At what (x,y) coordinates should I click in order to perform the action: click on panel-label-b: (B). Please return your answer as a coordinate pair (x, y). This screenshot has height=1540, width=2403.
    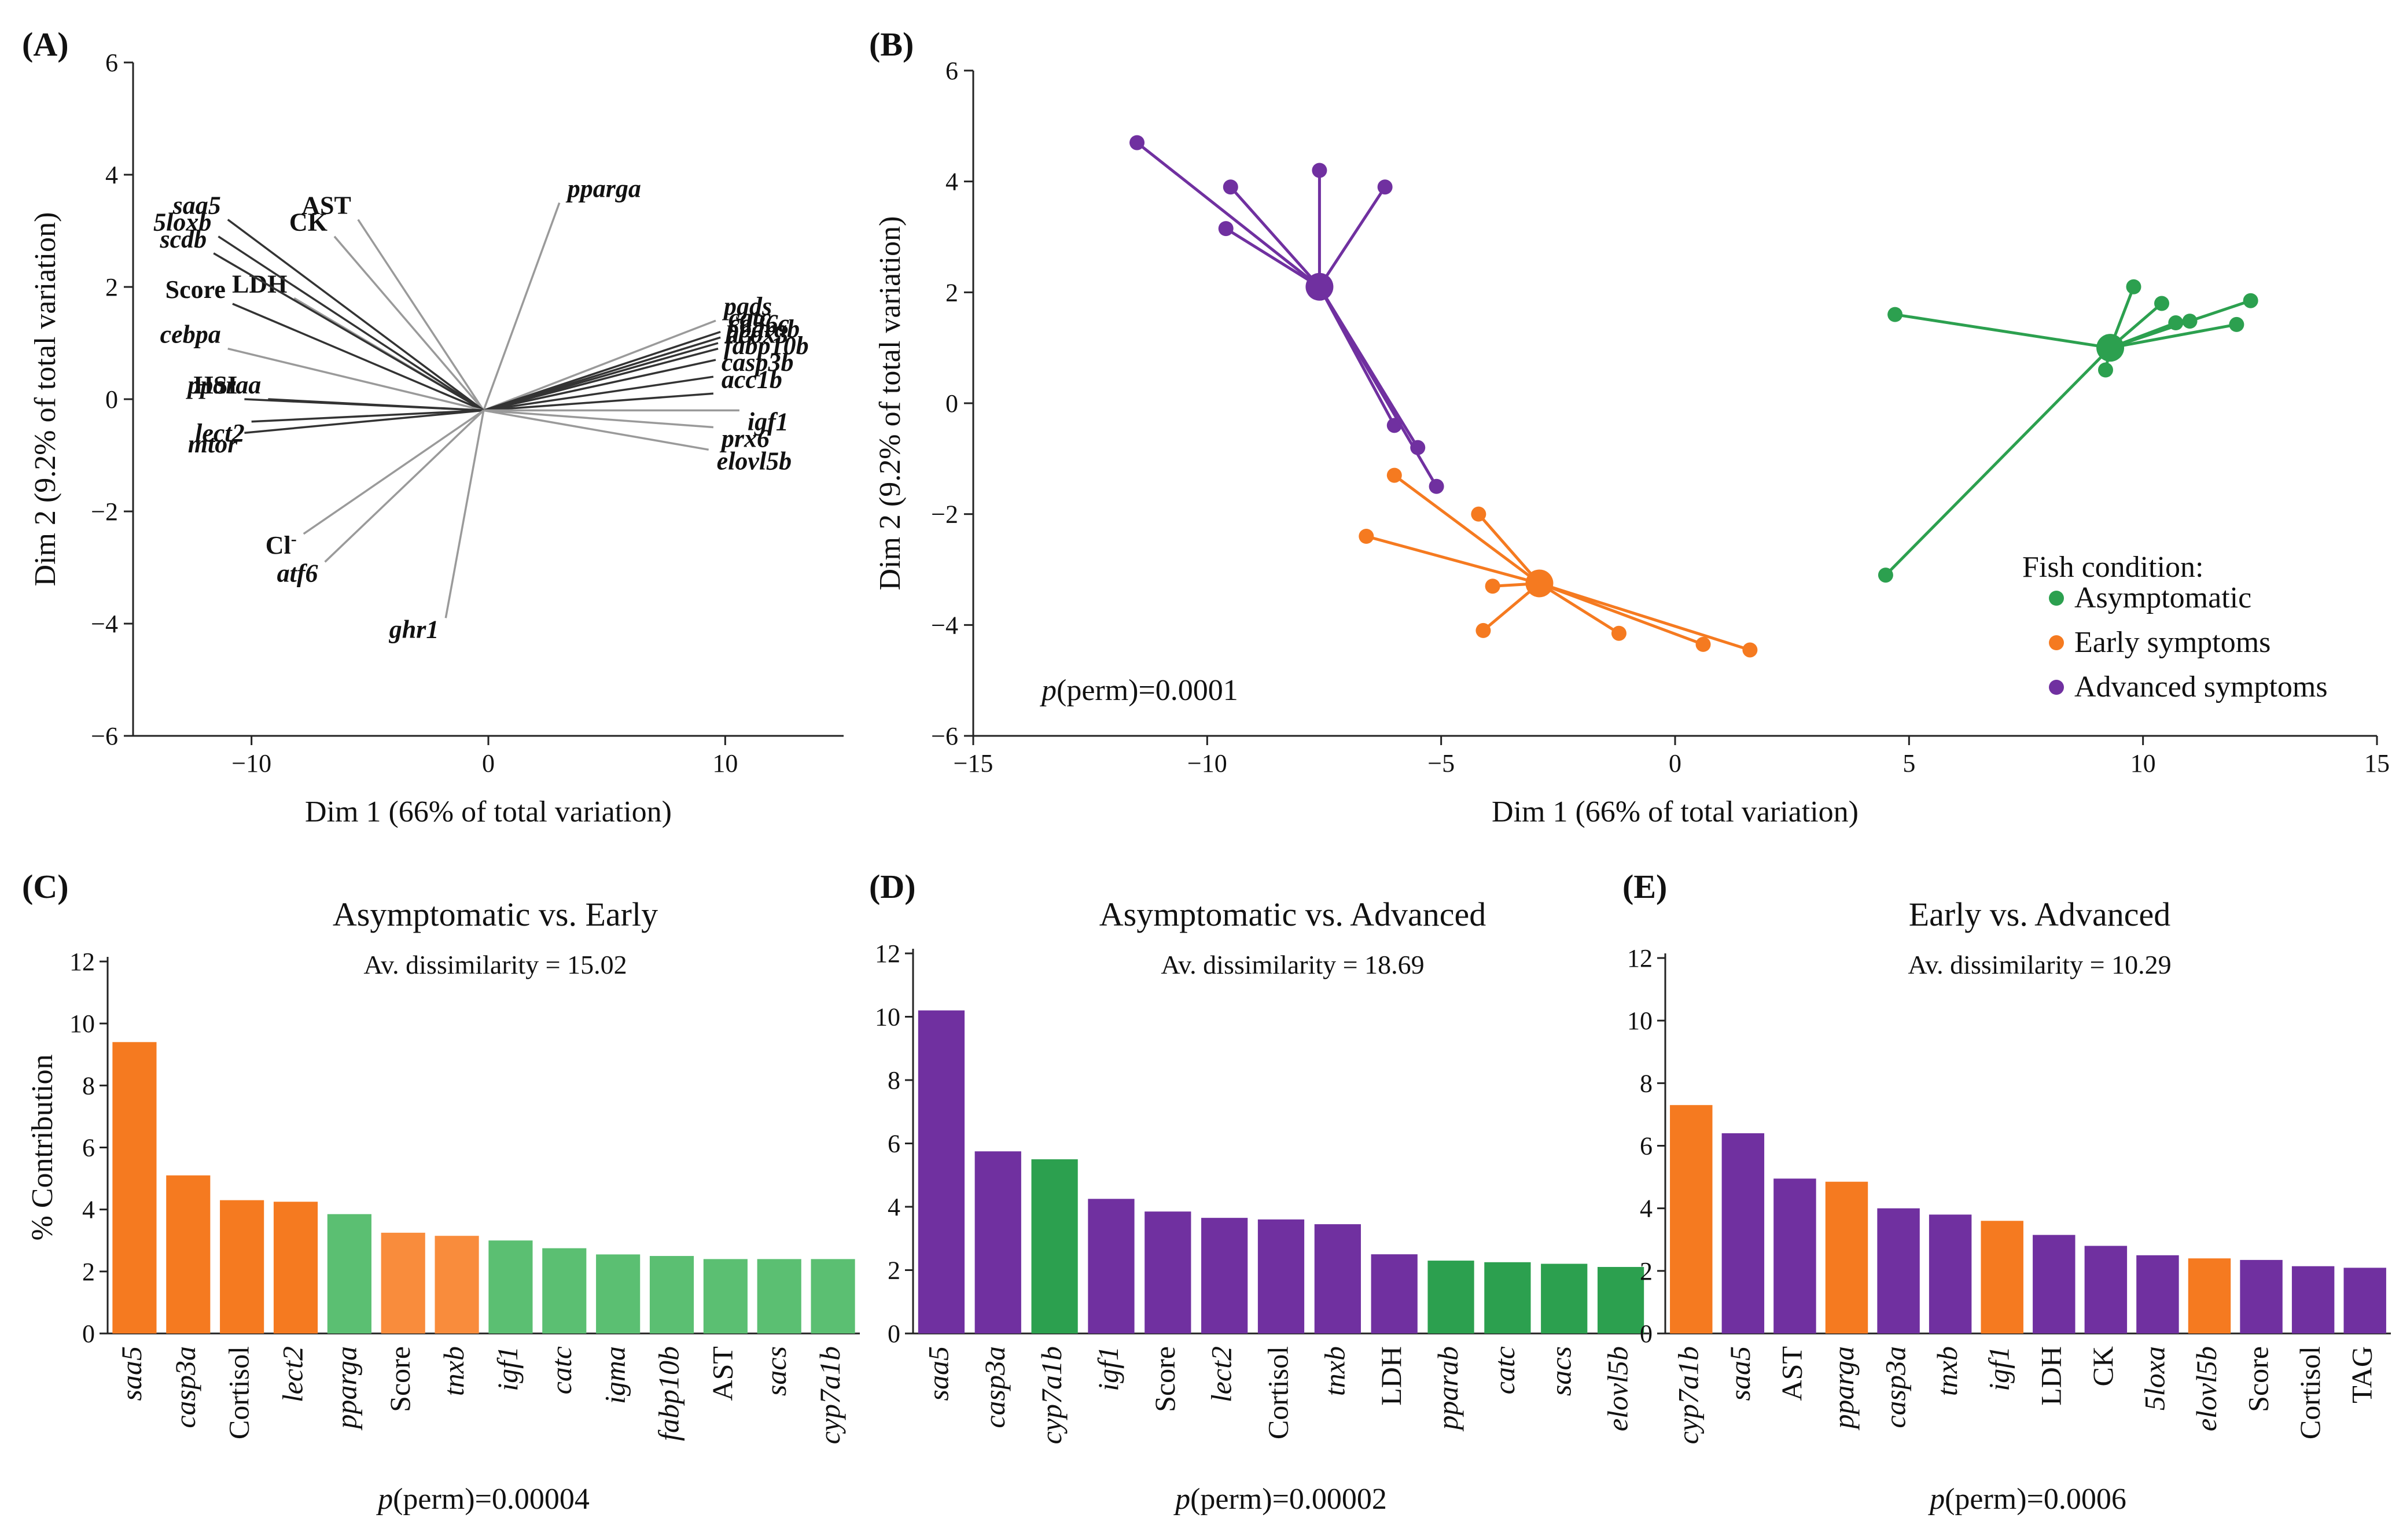
    Looking at the image, I should click on (891, 44).